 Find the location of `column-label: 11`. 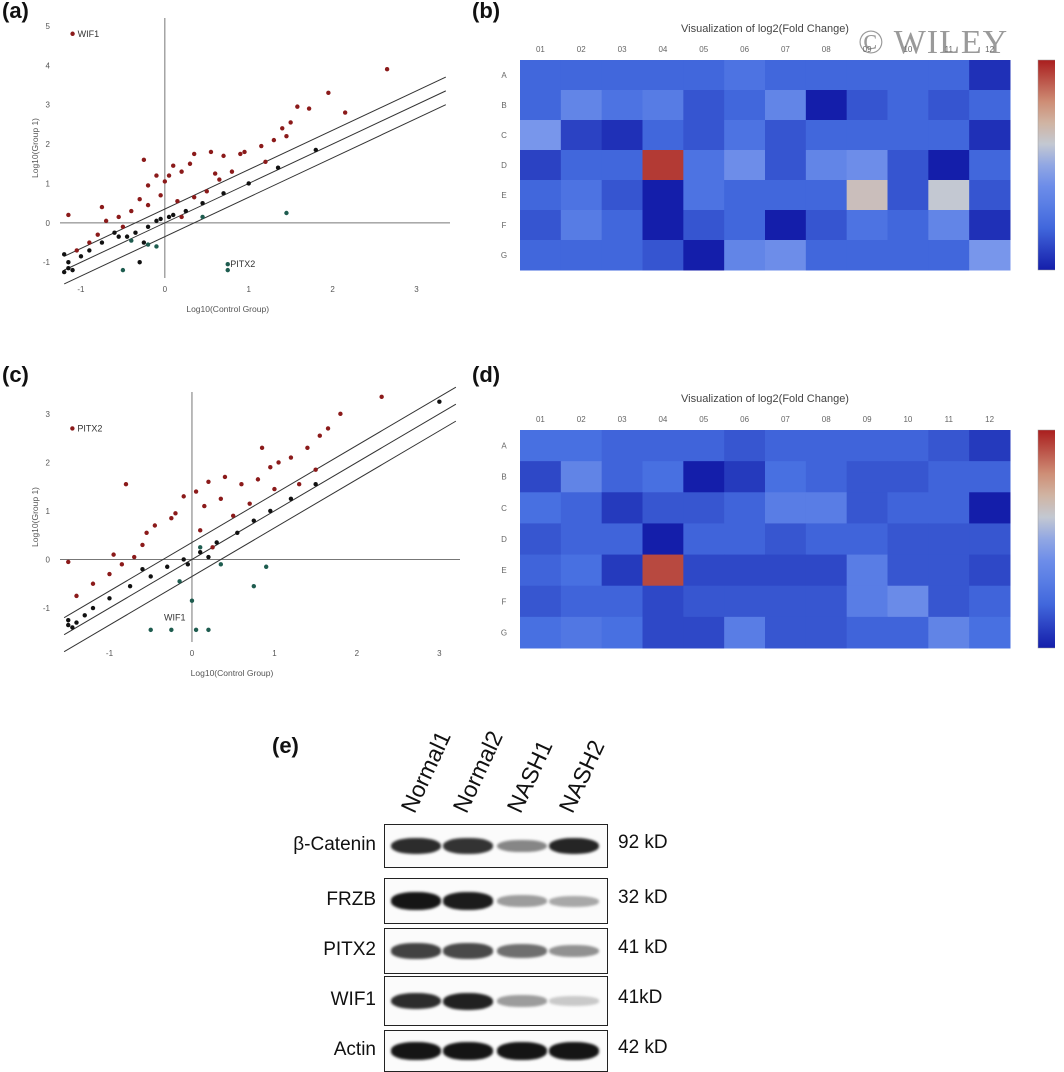

column-label: 11 is located at coordinates (949, 49).